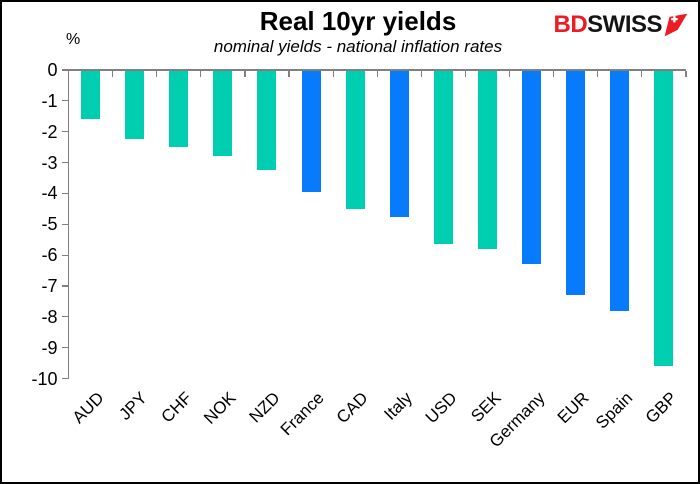  I want to click on y-axis-label--2: -2, so click(49, 131).